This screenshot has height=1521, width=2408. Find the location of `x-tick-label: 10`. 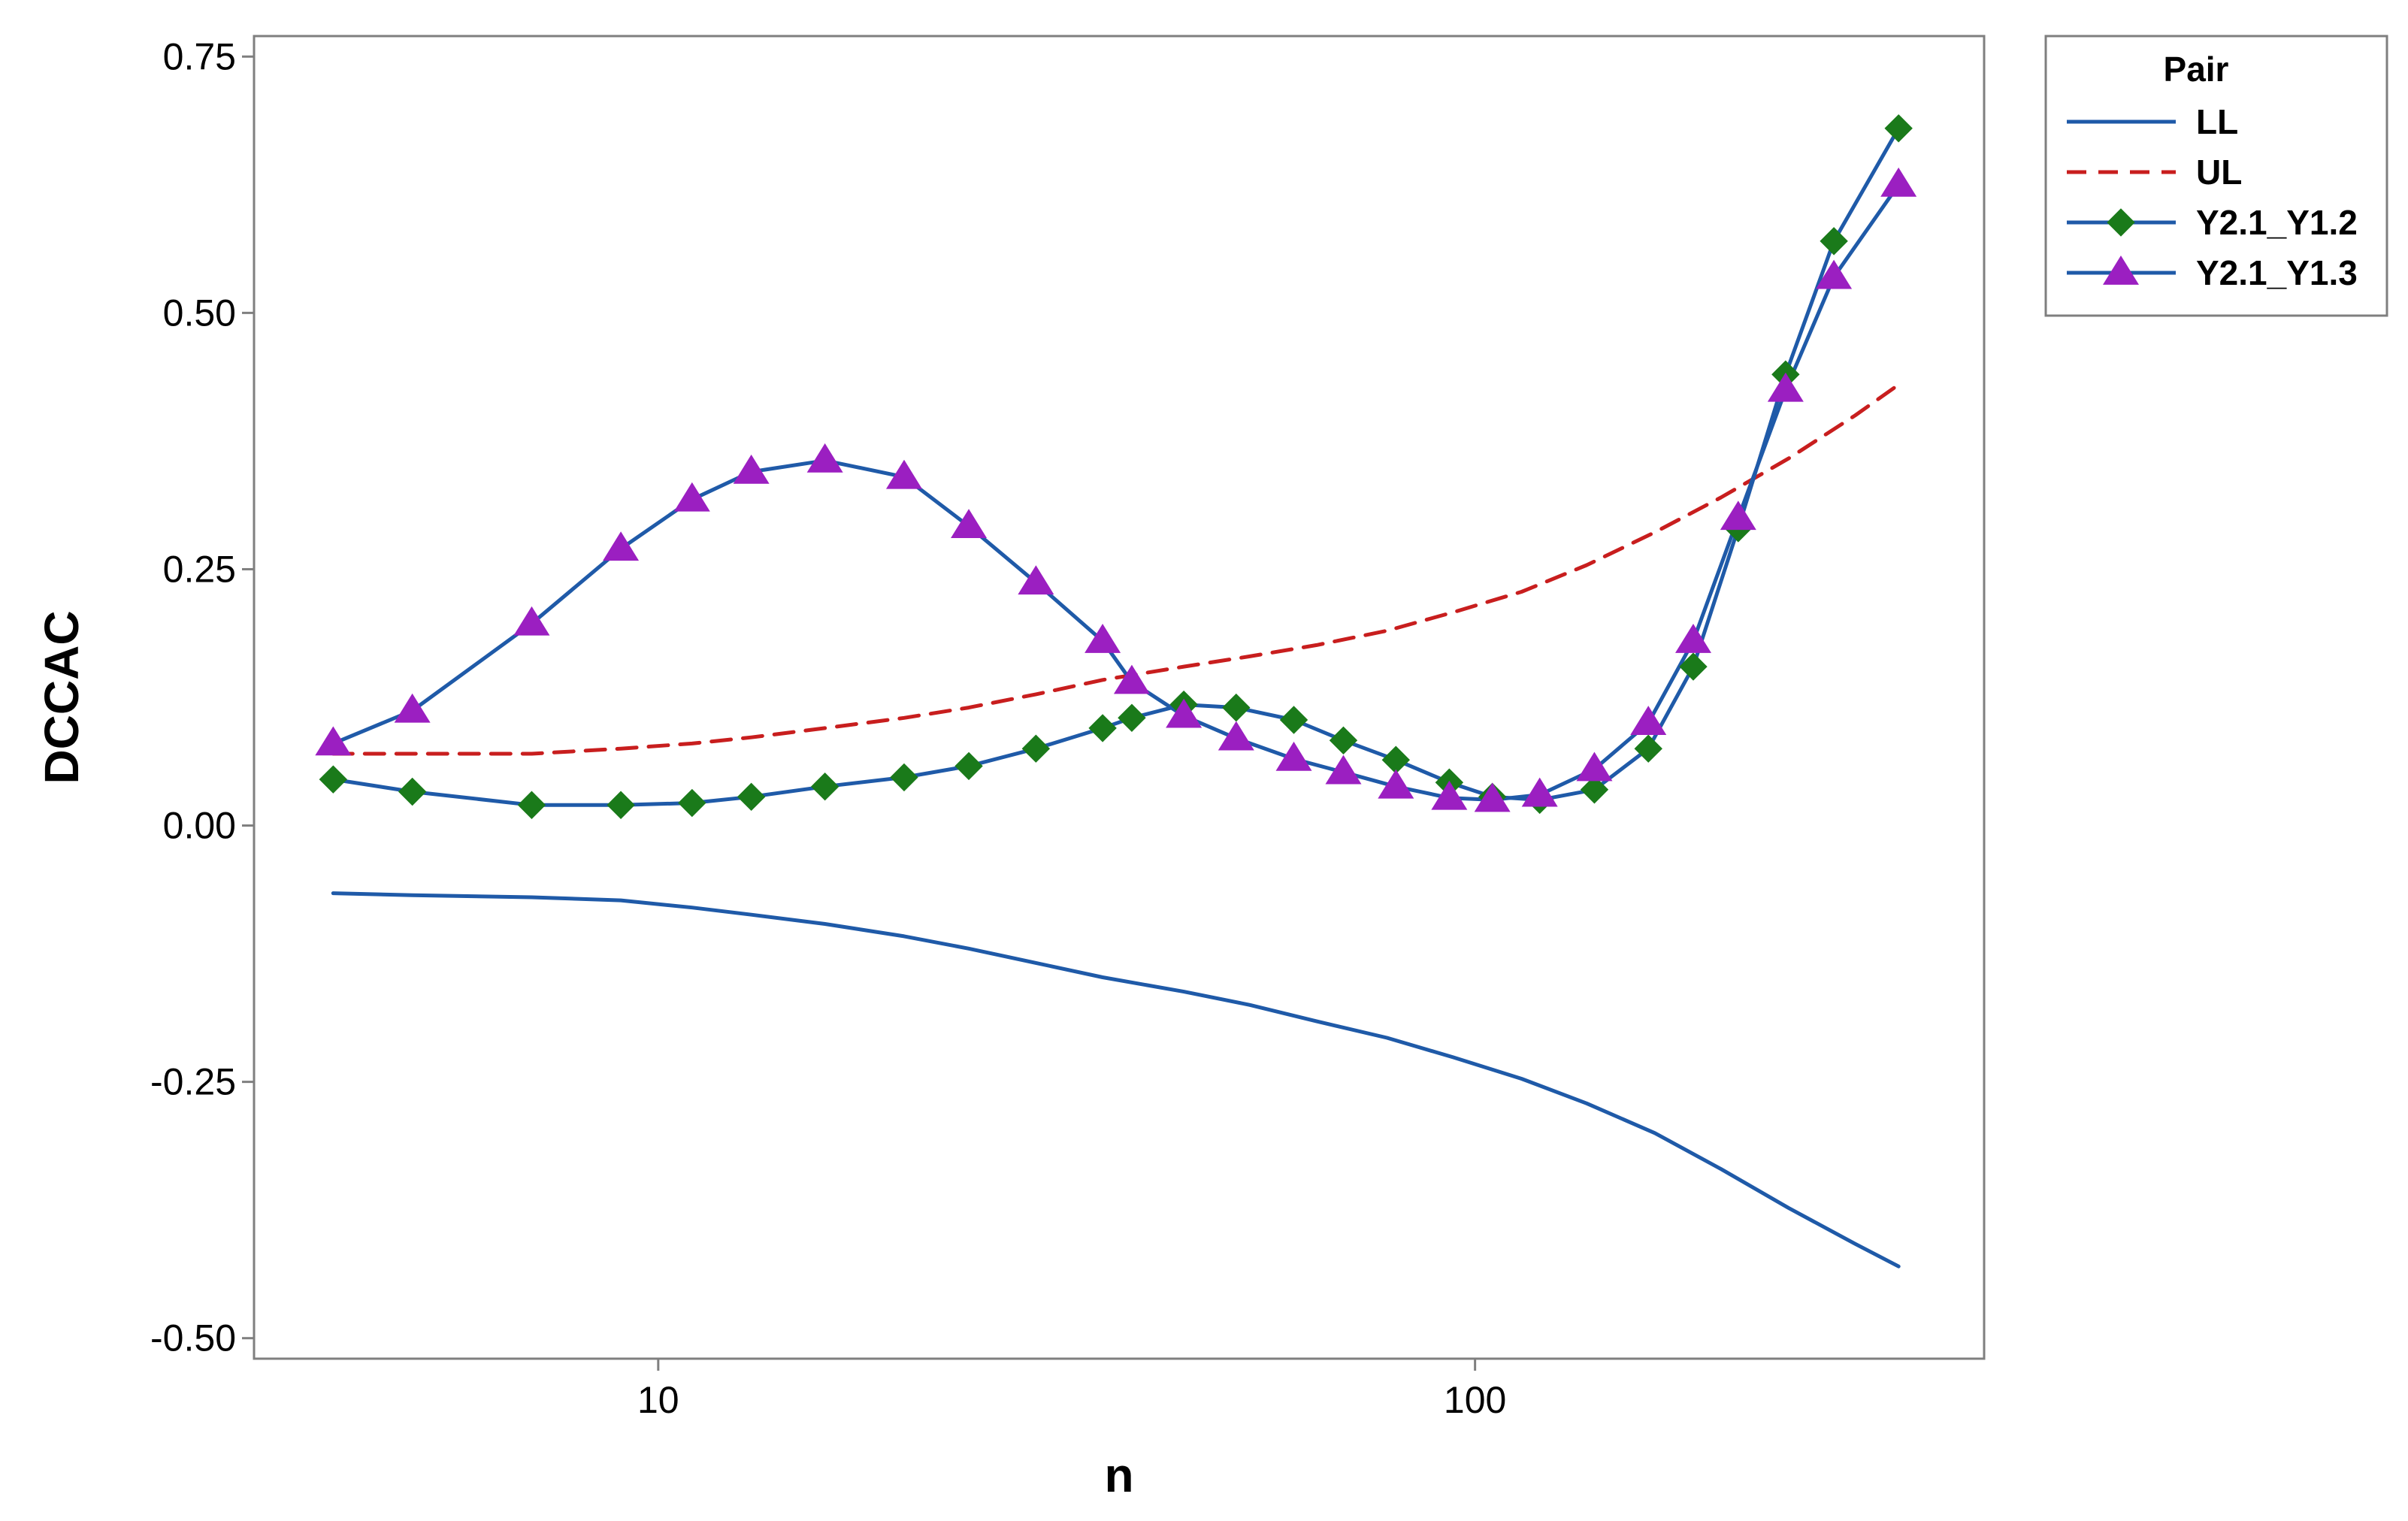

x-tick-label: 10 is located at coordinates (658, 1400).